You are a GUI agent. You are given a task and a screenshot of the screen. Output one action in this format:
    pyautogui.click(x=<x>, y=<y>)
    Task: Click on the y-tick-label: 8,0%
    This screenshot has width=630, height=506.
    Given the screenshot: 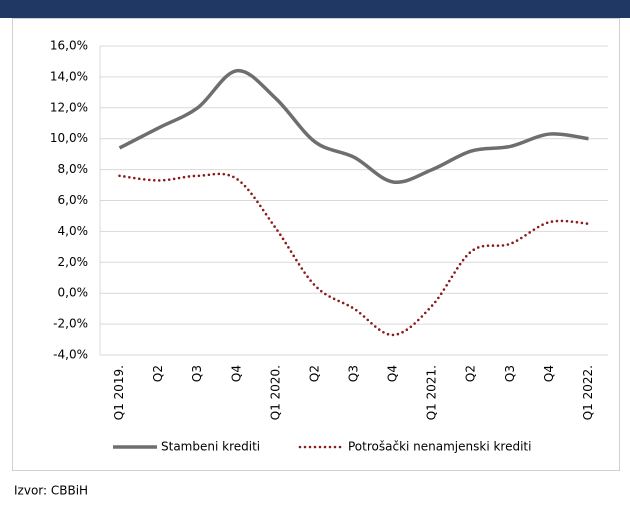 What is the action you would take?
    pyautogui.click(x=73, y=169)
    